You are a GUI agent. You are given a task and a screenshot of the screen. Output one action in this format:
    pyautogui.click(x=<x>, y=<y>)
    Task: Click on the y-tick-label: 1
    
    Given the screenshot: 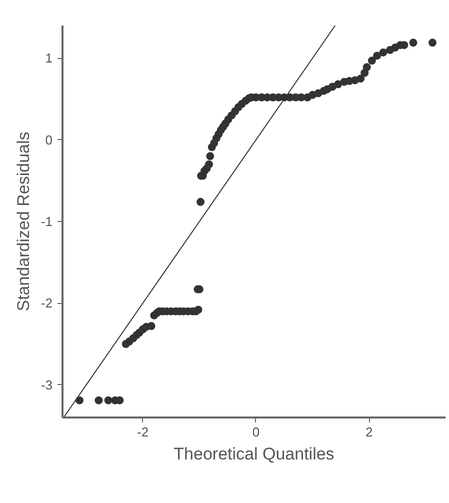 What is the action you would take?
    pyautogui.click(x=49, y=58)
    